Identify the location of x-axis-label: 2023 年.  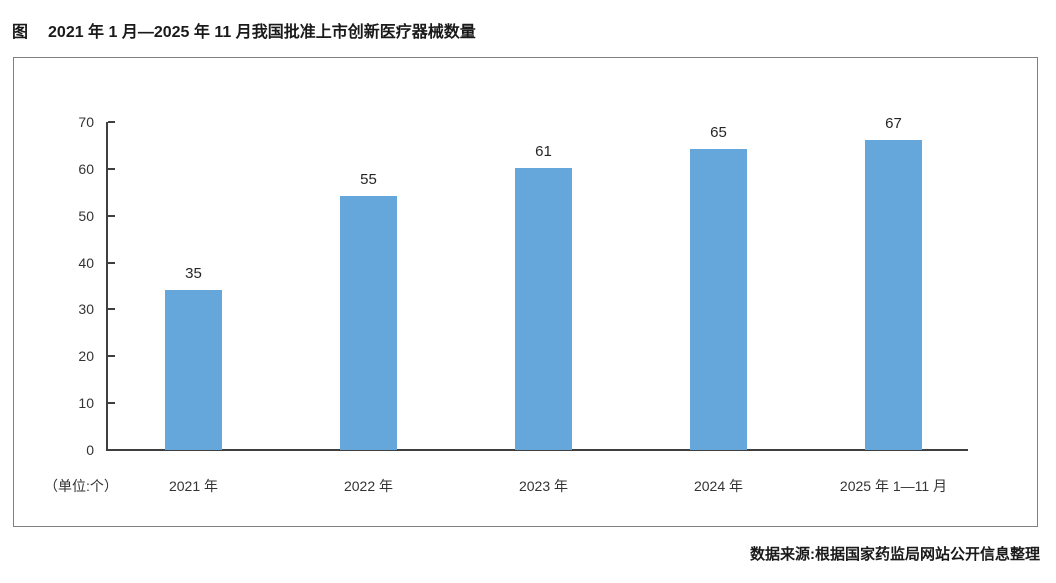
(543, 486).